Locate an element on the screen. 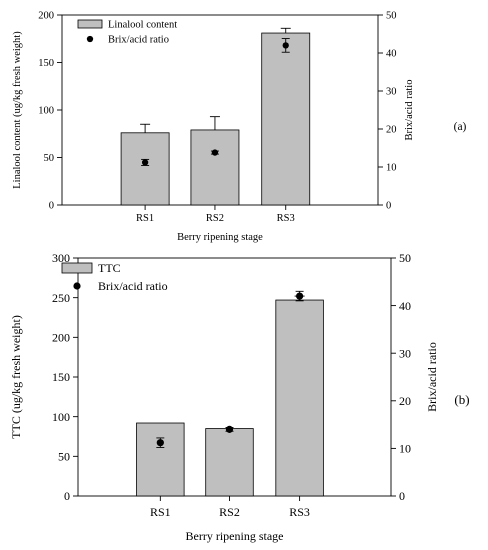 This screenshot has width=488, height=550. y-tick-label: 300 is located at coordinates (61, 258).